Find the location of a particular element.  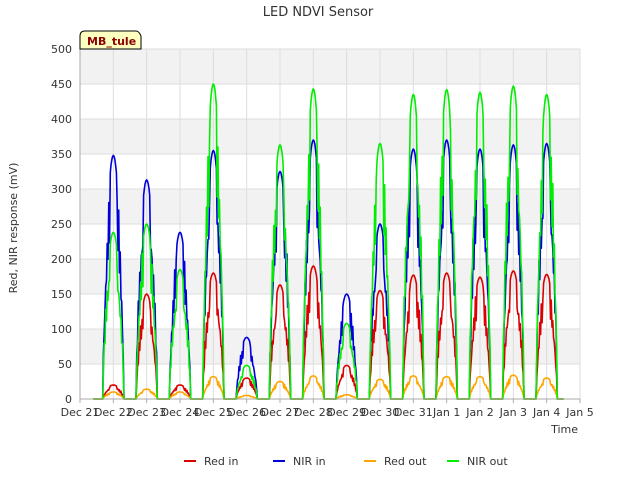

y-axis-label: Red, NIR response (mV) is located at coordinates (13, 228).